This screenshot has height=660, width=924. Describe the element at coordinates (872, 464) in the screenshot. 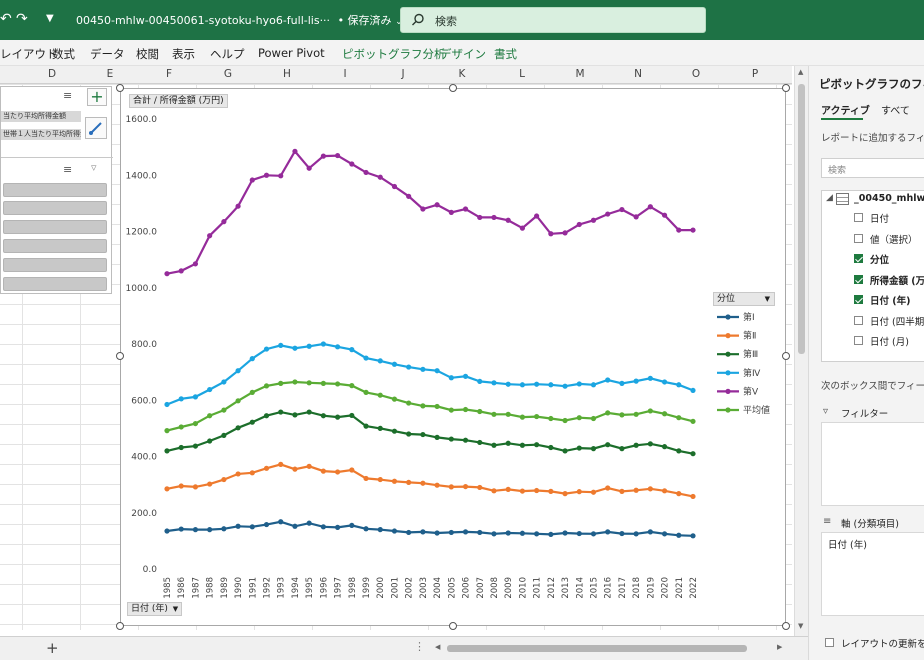

I see `filters-drop-area` at that location.